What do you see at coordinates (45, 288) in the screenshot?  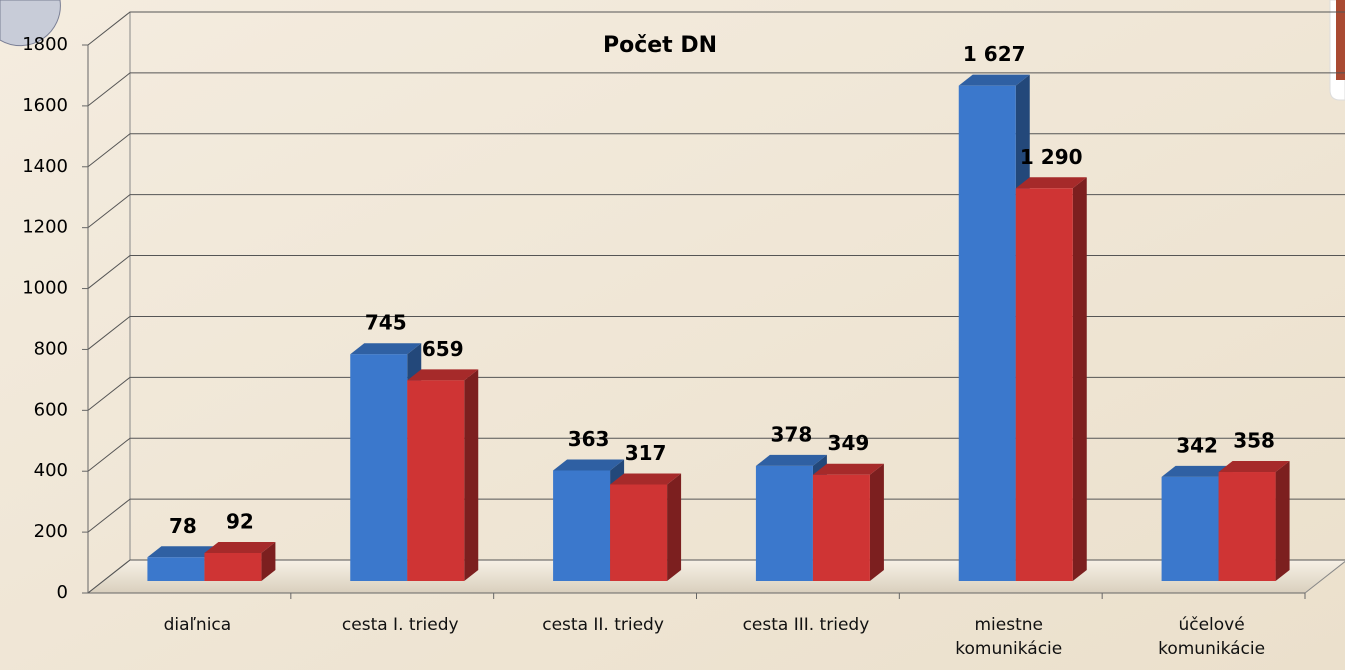 I see `y-tick-label: 1000` at bounding box center [45, 288].